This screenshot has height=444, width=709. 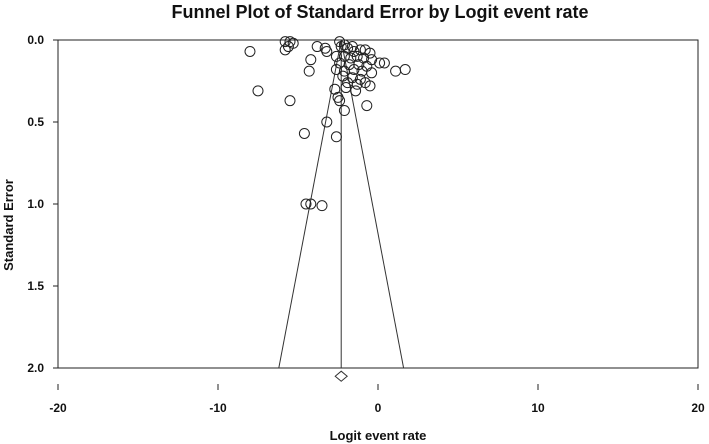 What do you see at coordinates (378, 408) in the screenshot?
I see `x-tick-label: 0` at bounding box center [378, 408].